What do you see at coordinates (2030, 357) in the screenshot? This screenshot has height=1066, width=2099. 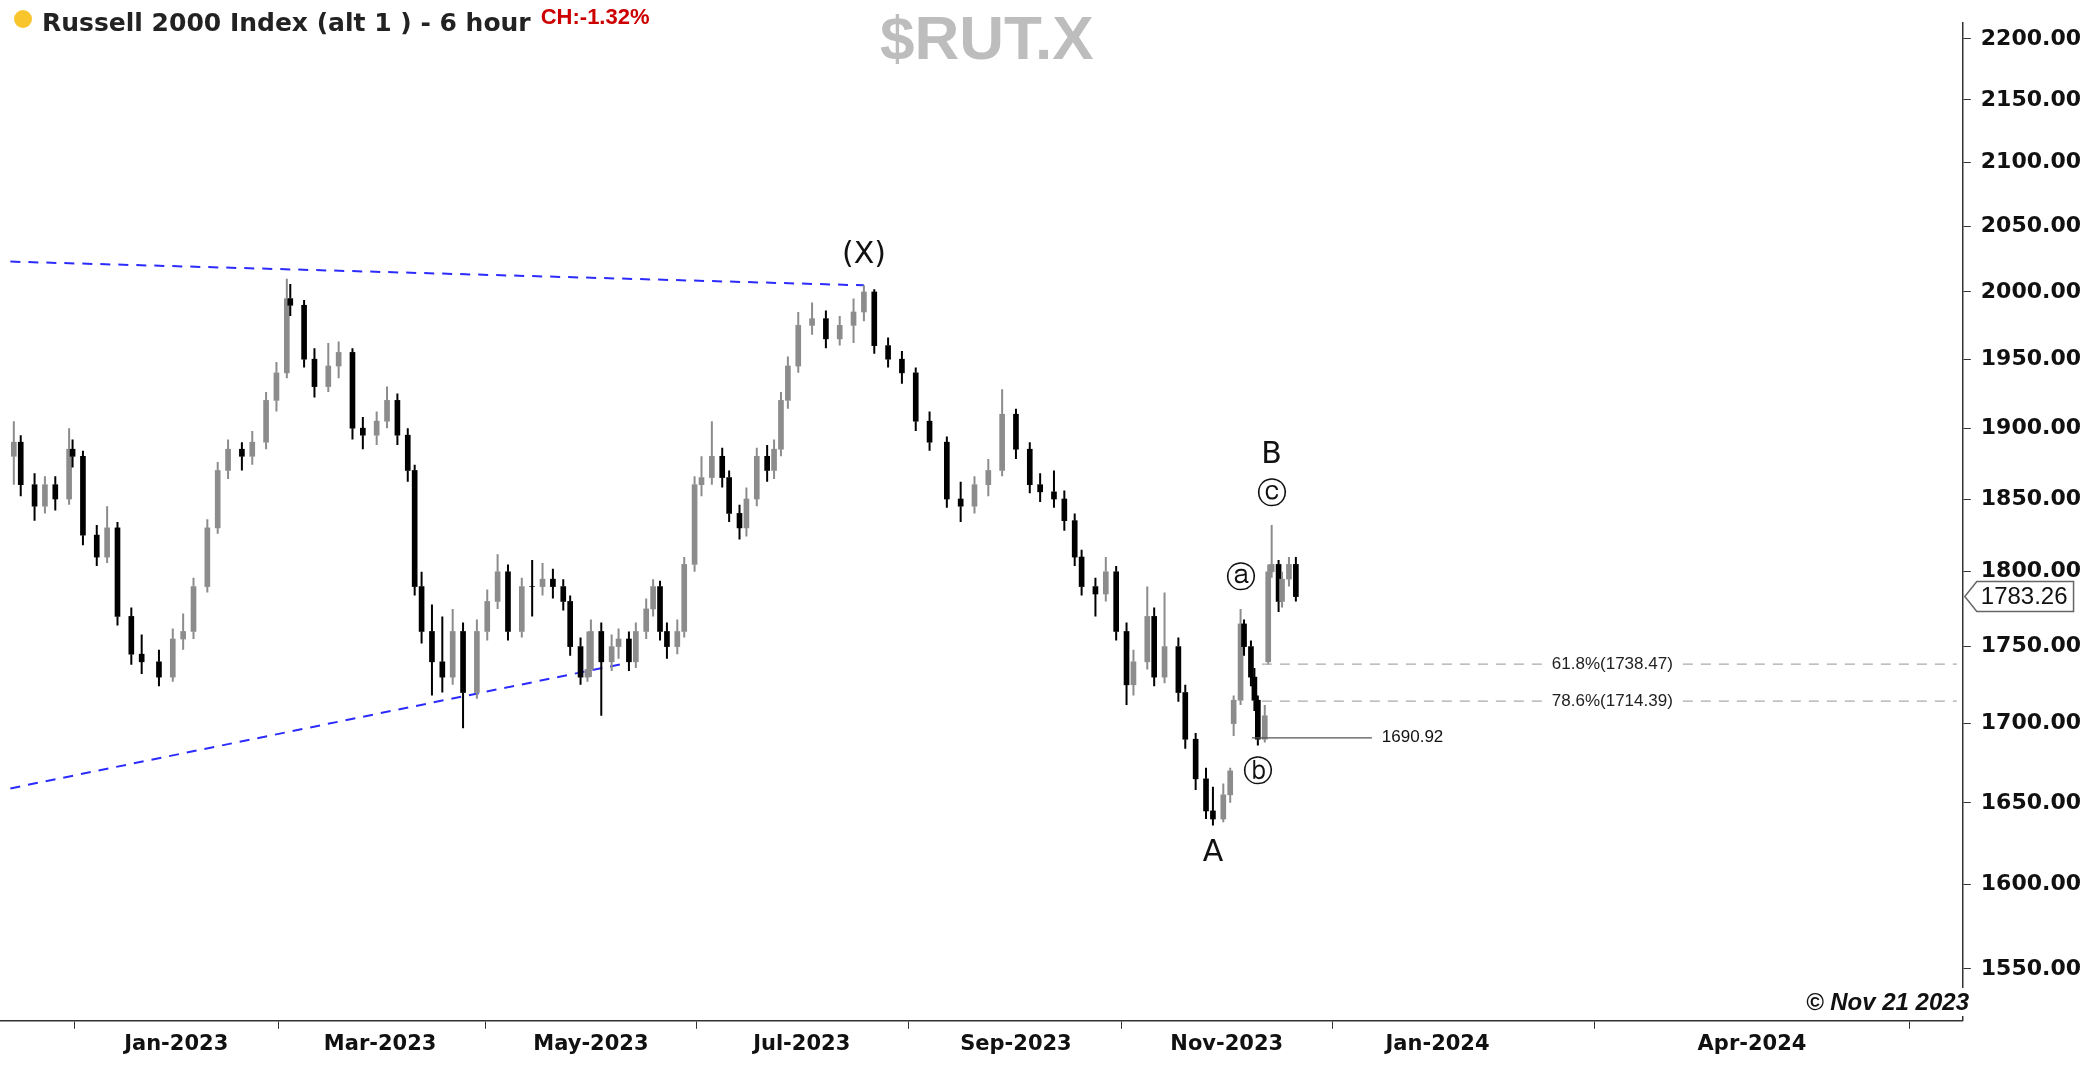 I see `y-tick-label: 1950.00` at bounding box center [2030, 357].